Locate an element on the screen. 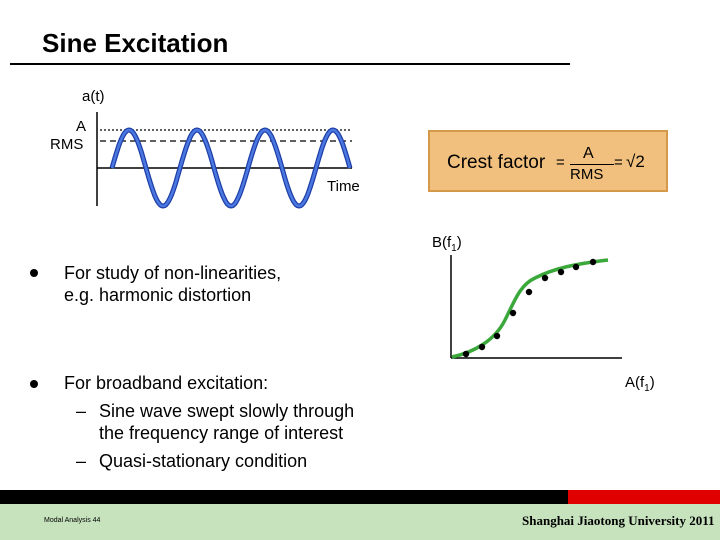  footer-band is located at coordinates (360, 522).